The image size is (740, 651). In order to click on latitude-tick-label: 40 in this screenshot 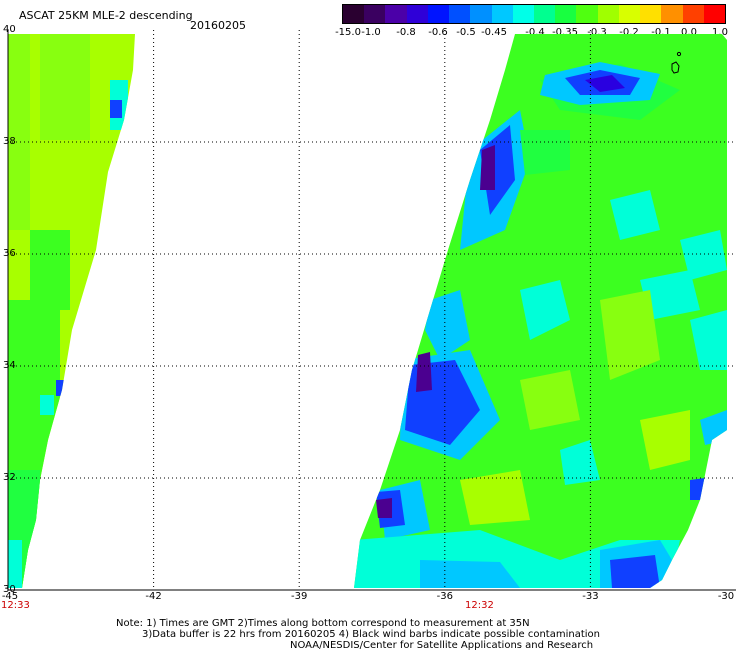, I will do `click(9, 29)`.